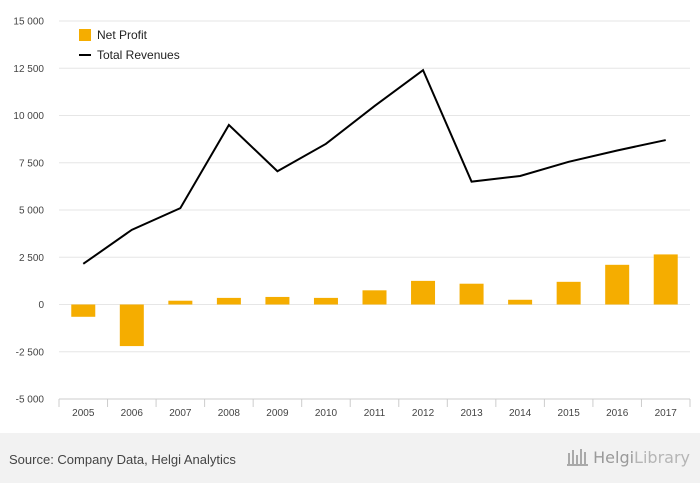  I want to click on x-tick-label: 2010, so click(326, 413).